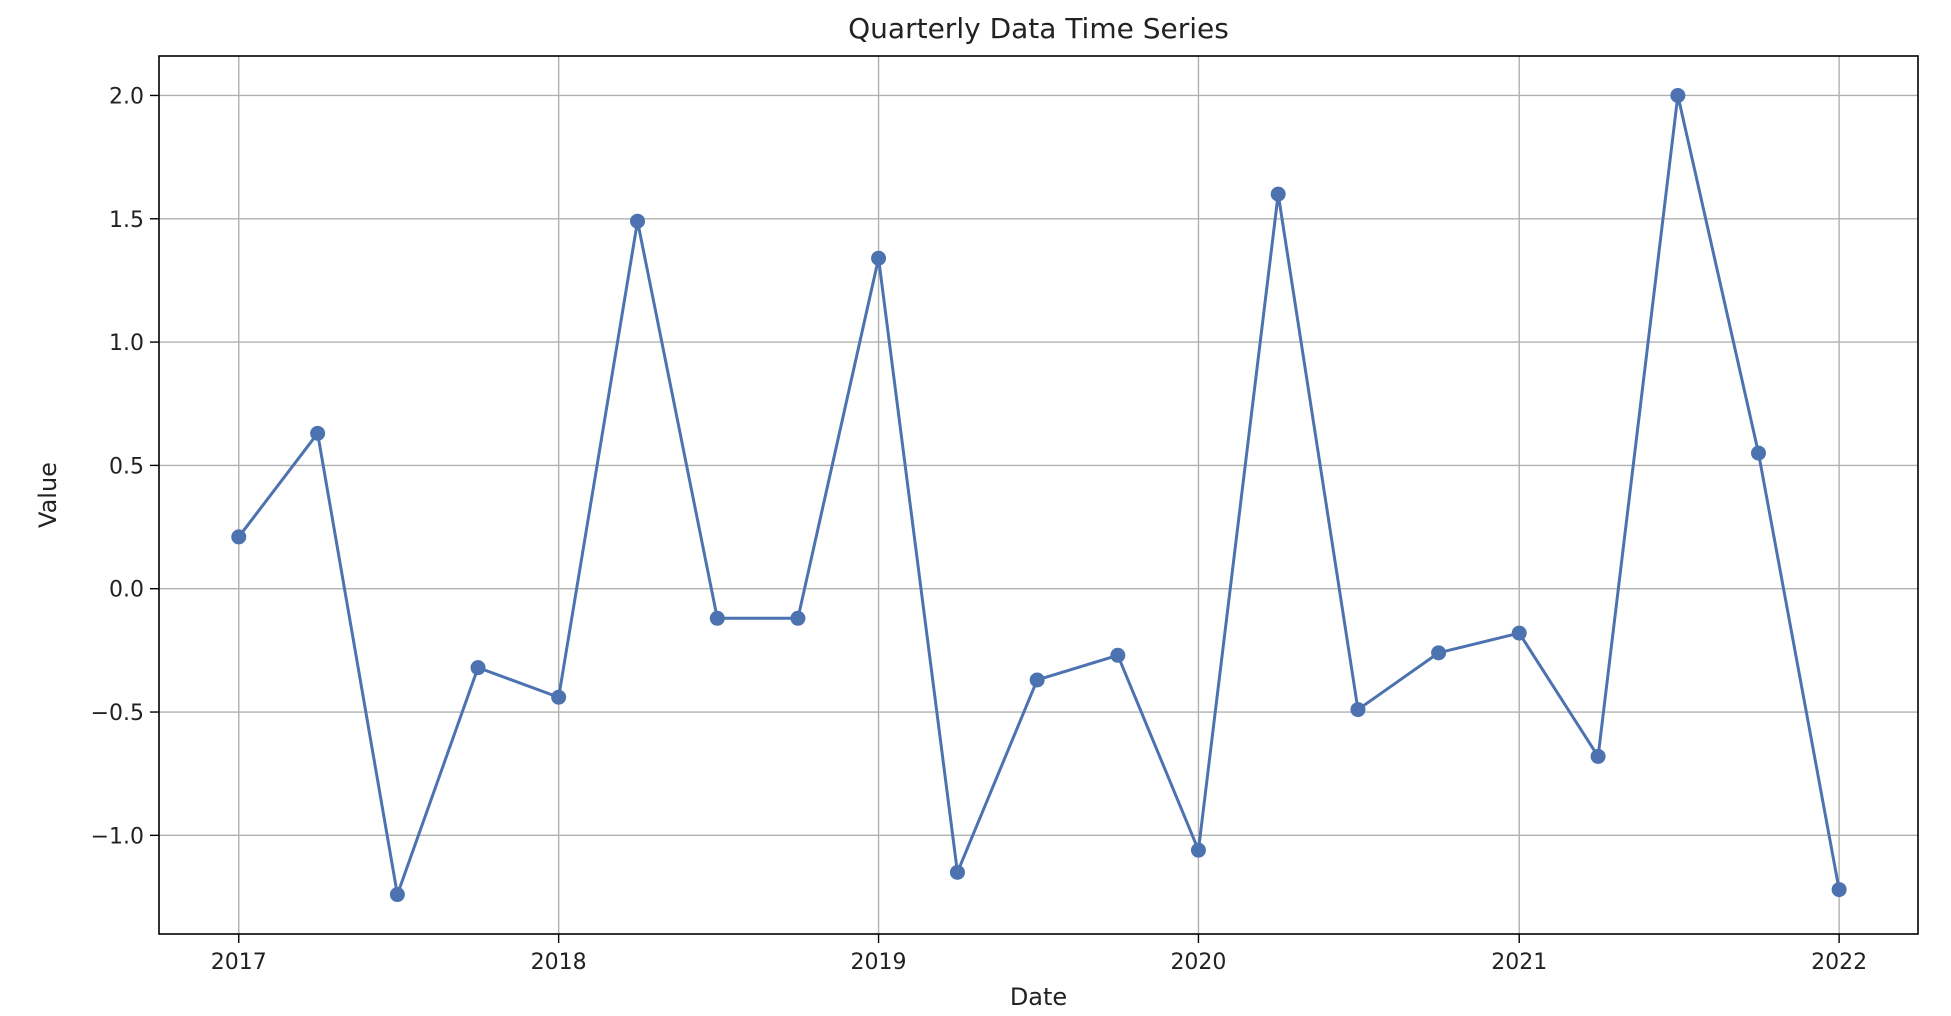 This screenshot has width=1951, height=1016. What do you see at coordinates (48, 495) in the screenshot?
I see `y-axis-title: Value` at bounding box center [48, 495].